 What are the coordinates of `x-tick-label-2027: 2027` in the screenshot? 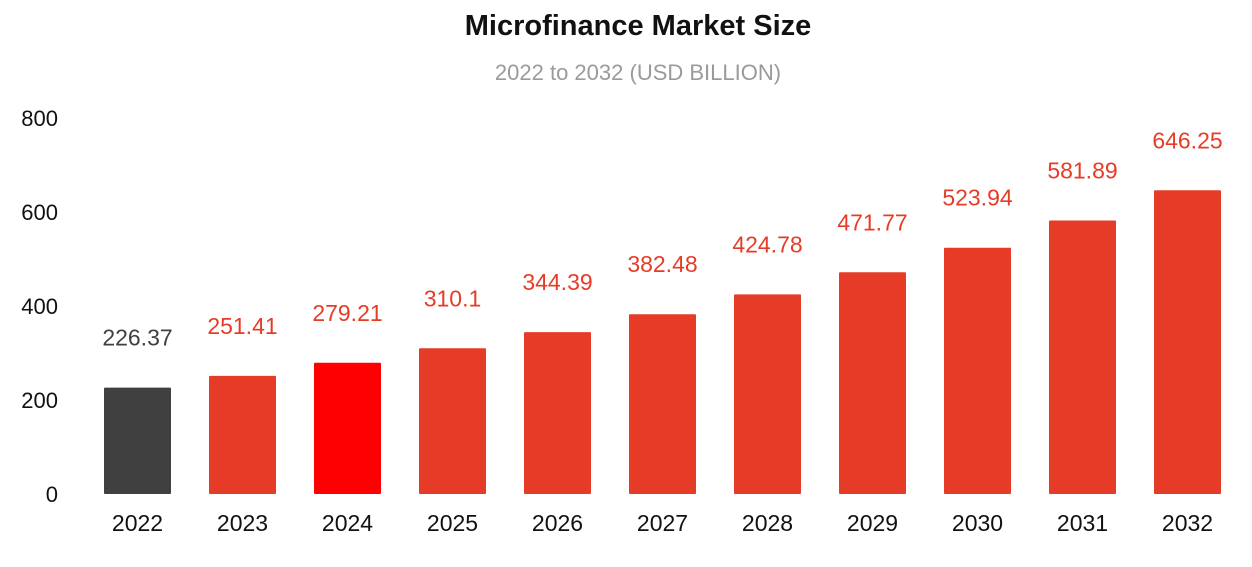 It's located at (662, 523).